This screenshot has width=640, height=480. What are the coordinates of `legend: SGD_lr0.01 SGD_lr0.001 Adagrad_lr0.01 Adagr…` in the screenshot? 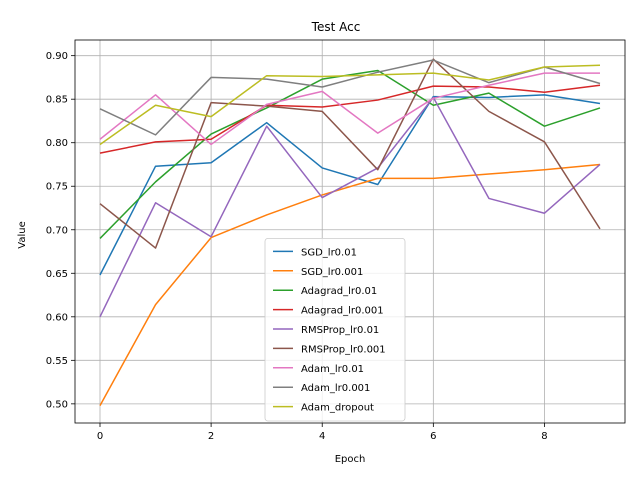 It's located at (335, 329).